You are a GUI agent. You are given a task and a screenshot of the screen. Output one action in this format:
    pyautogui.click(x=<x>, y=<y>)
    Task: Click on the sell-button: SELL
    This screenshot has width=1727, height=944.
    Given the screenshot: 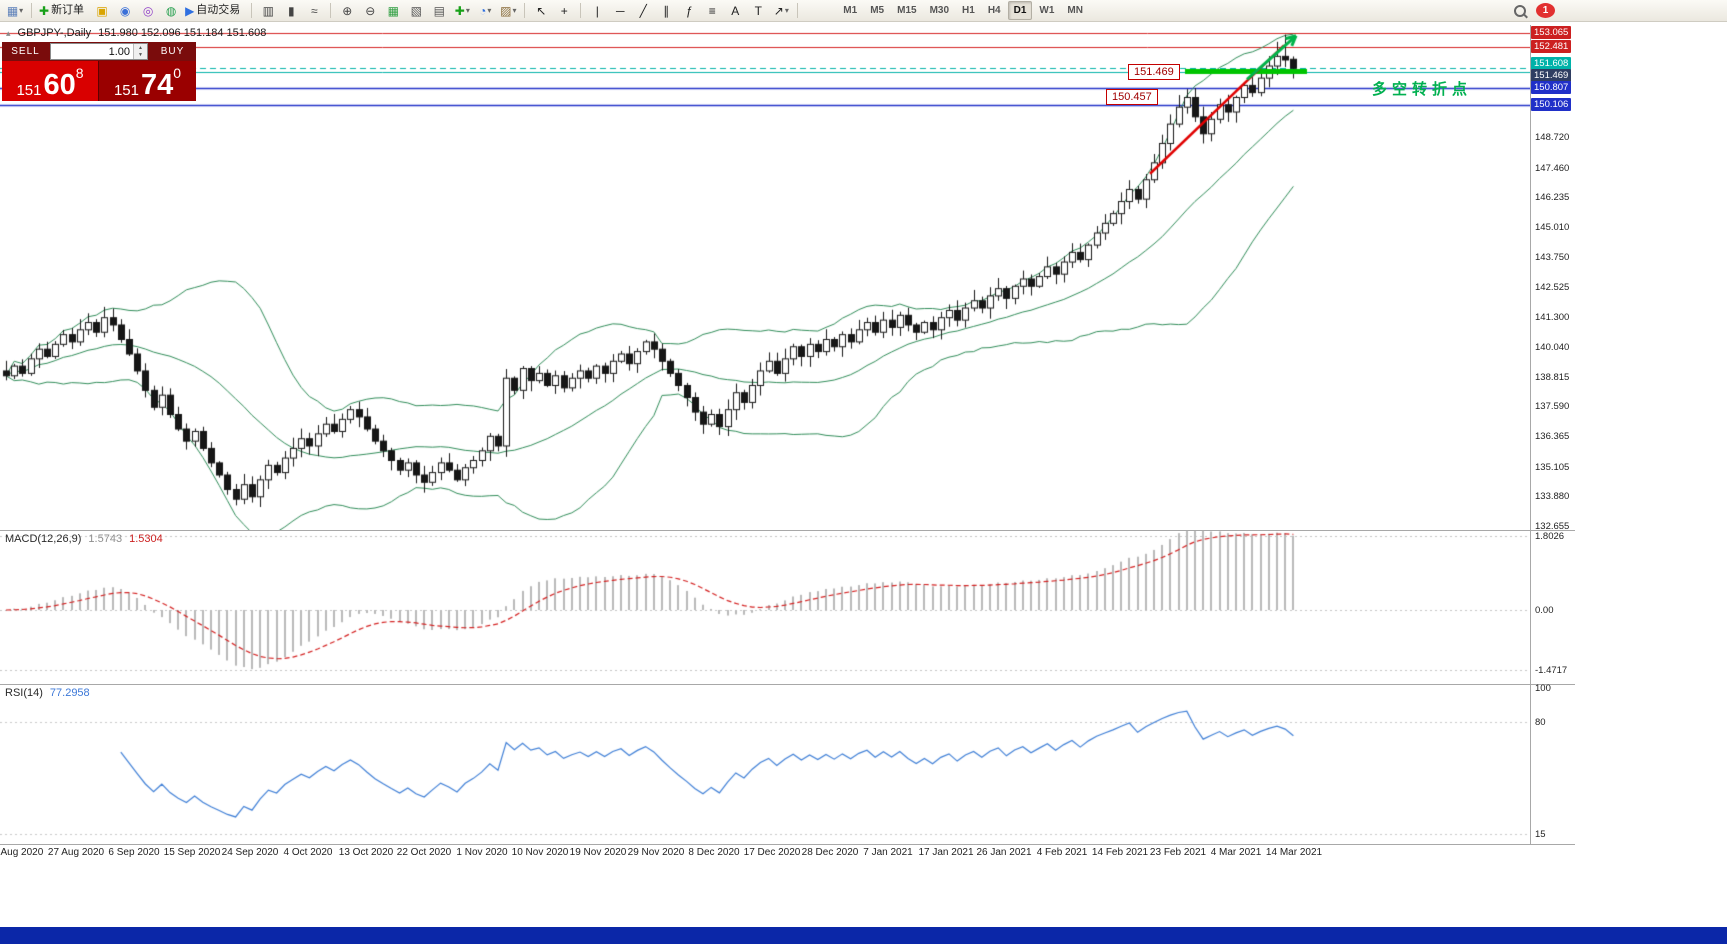 What is the action you would take?
    pyautogui.click(x=25, y=51)
    